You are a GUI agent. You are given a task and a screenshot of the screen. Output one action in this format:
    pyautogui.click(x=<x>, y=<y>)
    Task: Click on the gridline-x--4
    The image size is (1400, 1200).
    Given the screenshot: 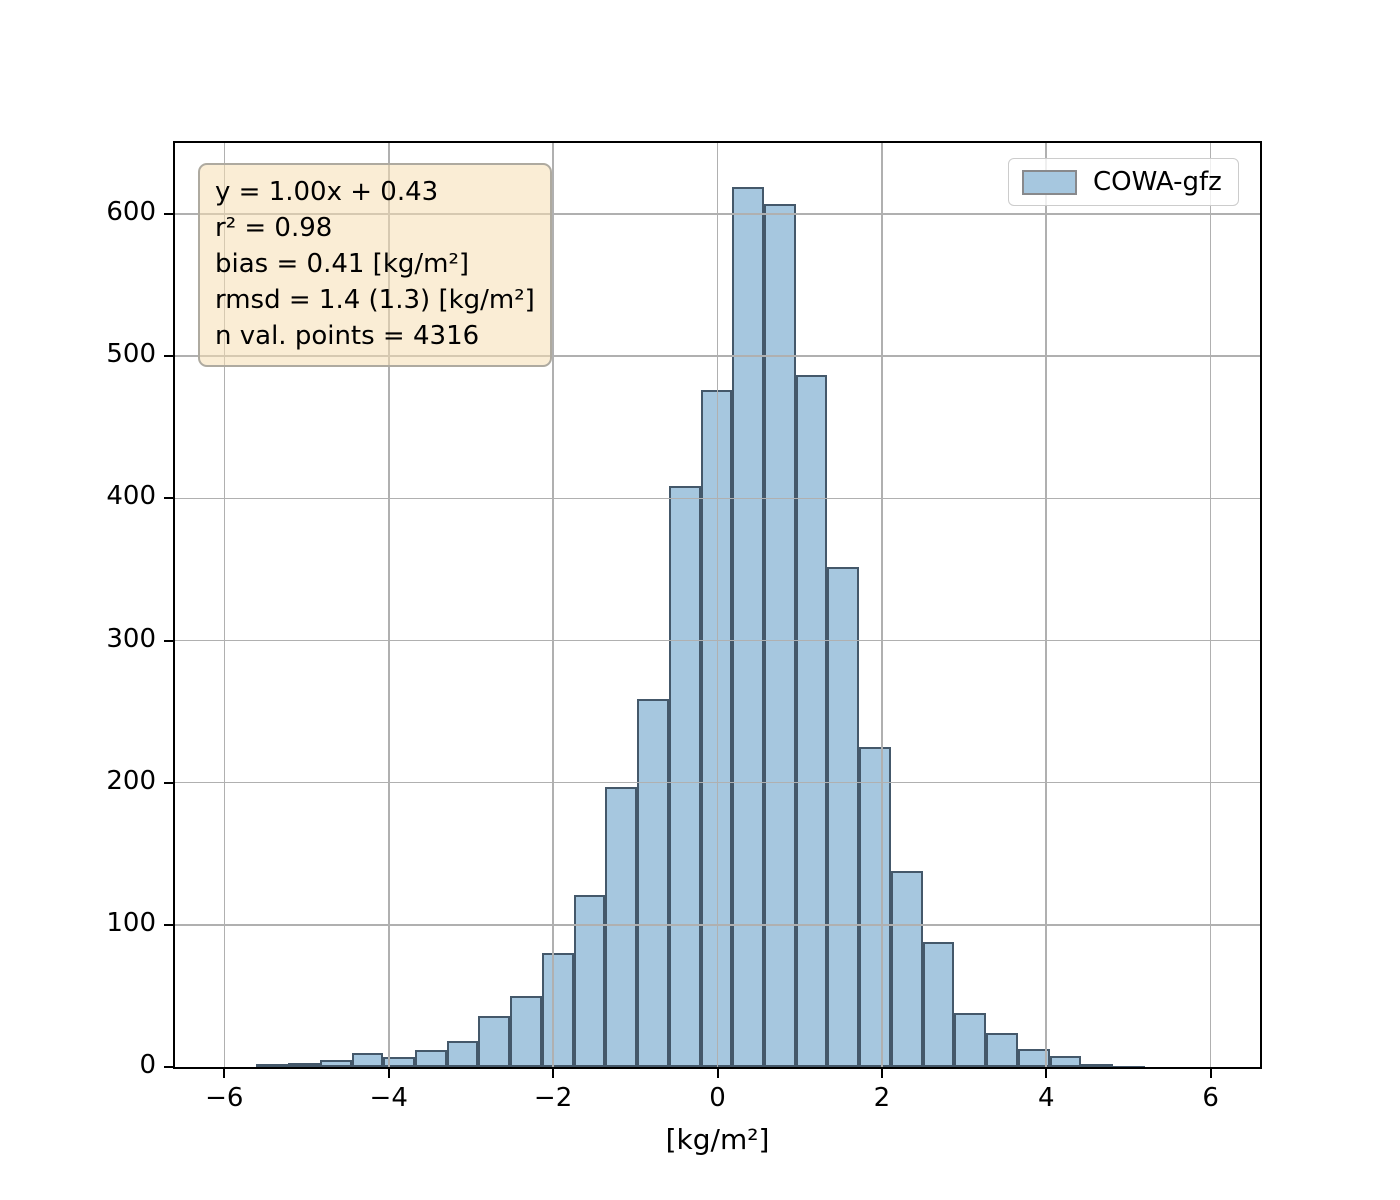 What is the action you would take?
    pyautogui.click(x=388, y=605)
    